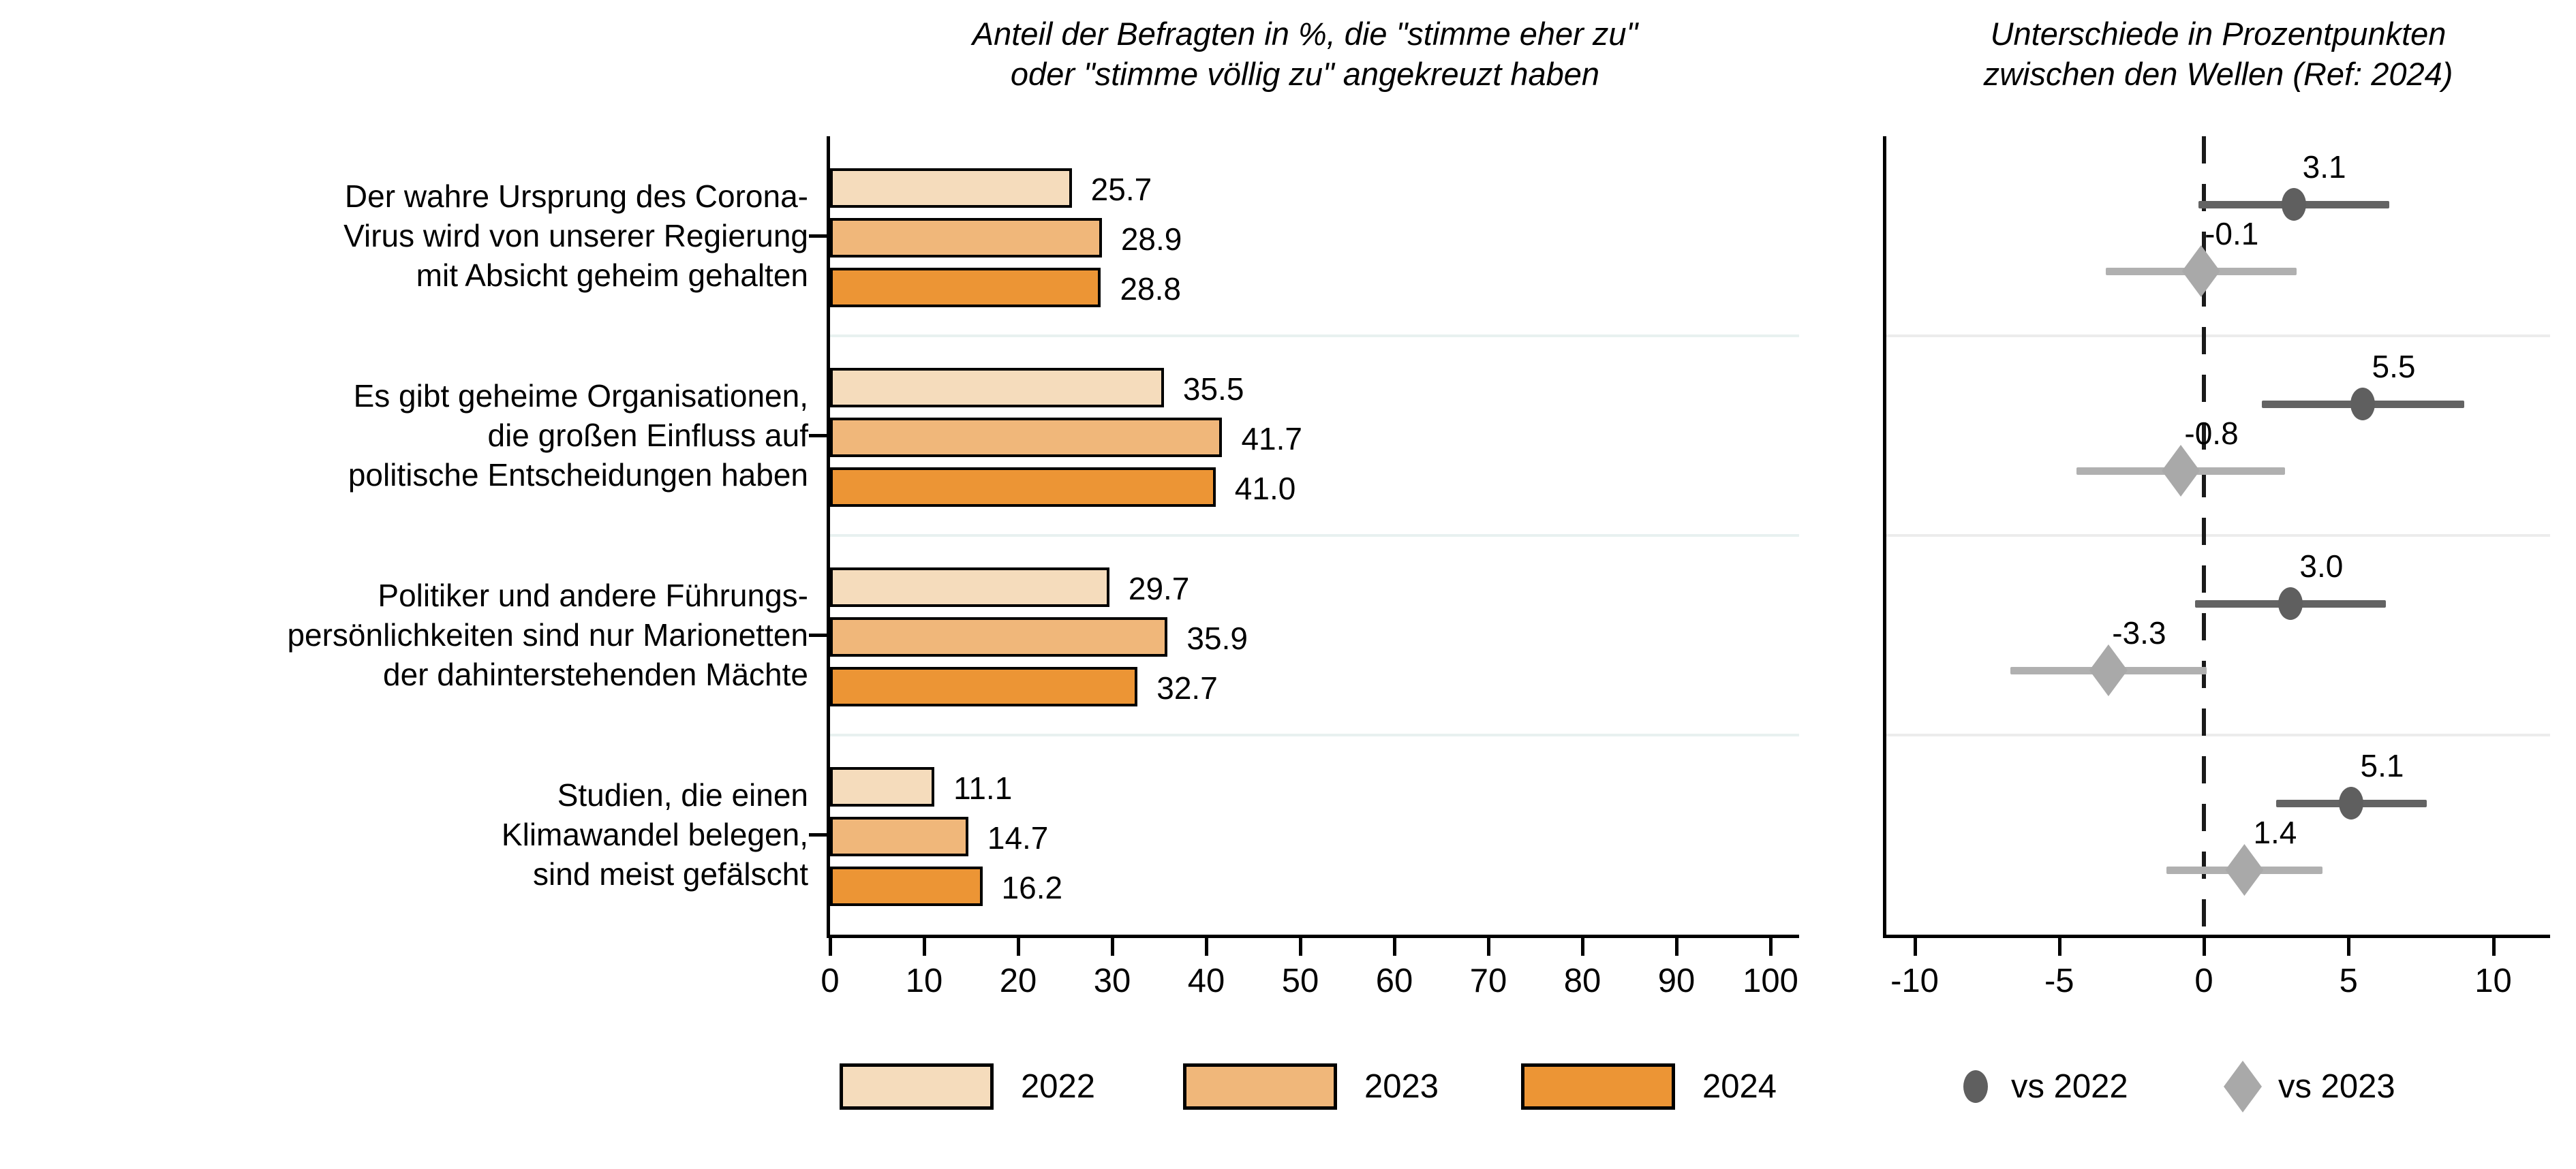  What do you see at coordinates (1975, 1086) in the screenshot?
I see `legend-circle-icon` at bounding box center [1975, 1086].